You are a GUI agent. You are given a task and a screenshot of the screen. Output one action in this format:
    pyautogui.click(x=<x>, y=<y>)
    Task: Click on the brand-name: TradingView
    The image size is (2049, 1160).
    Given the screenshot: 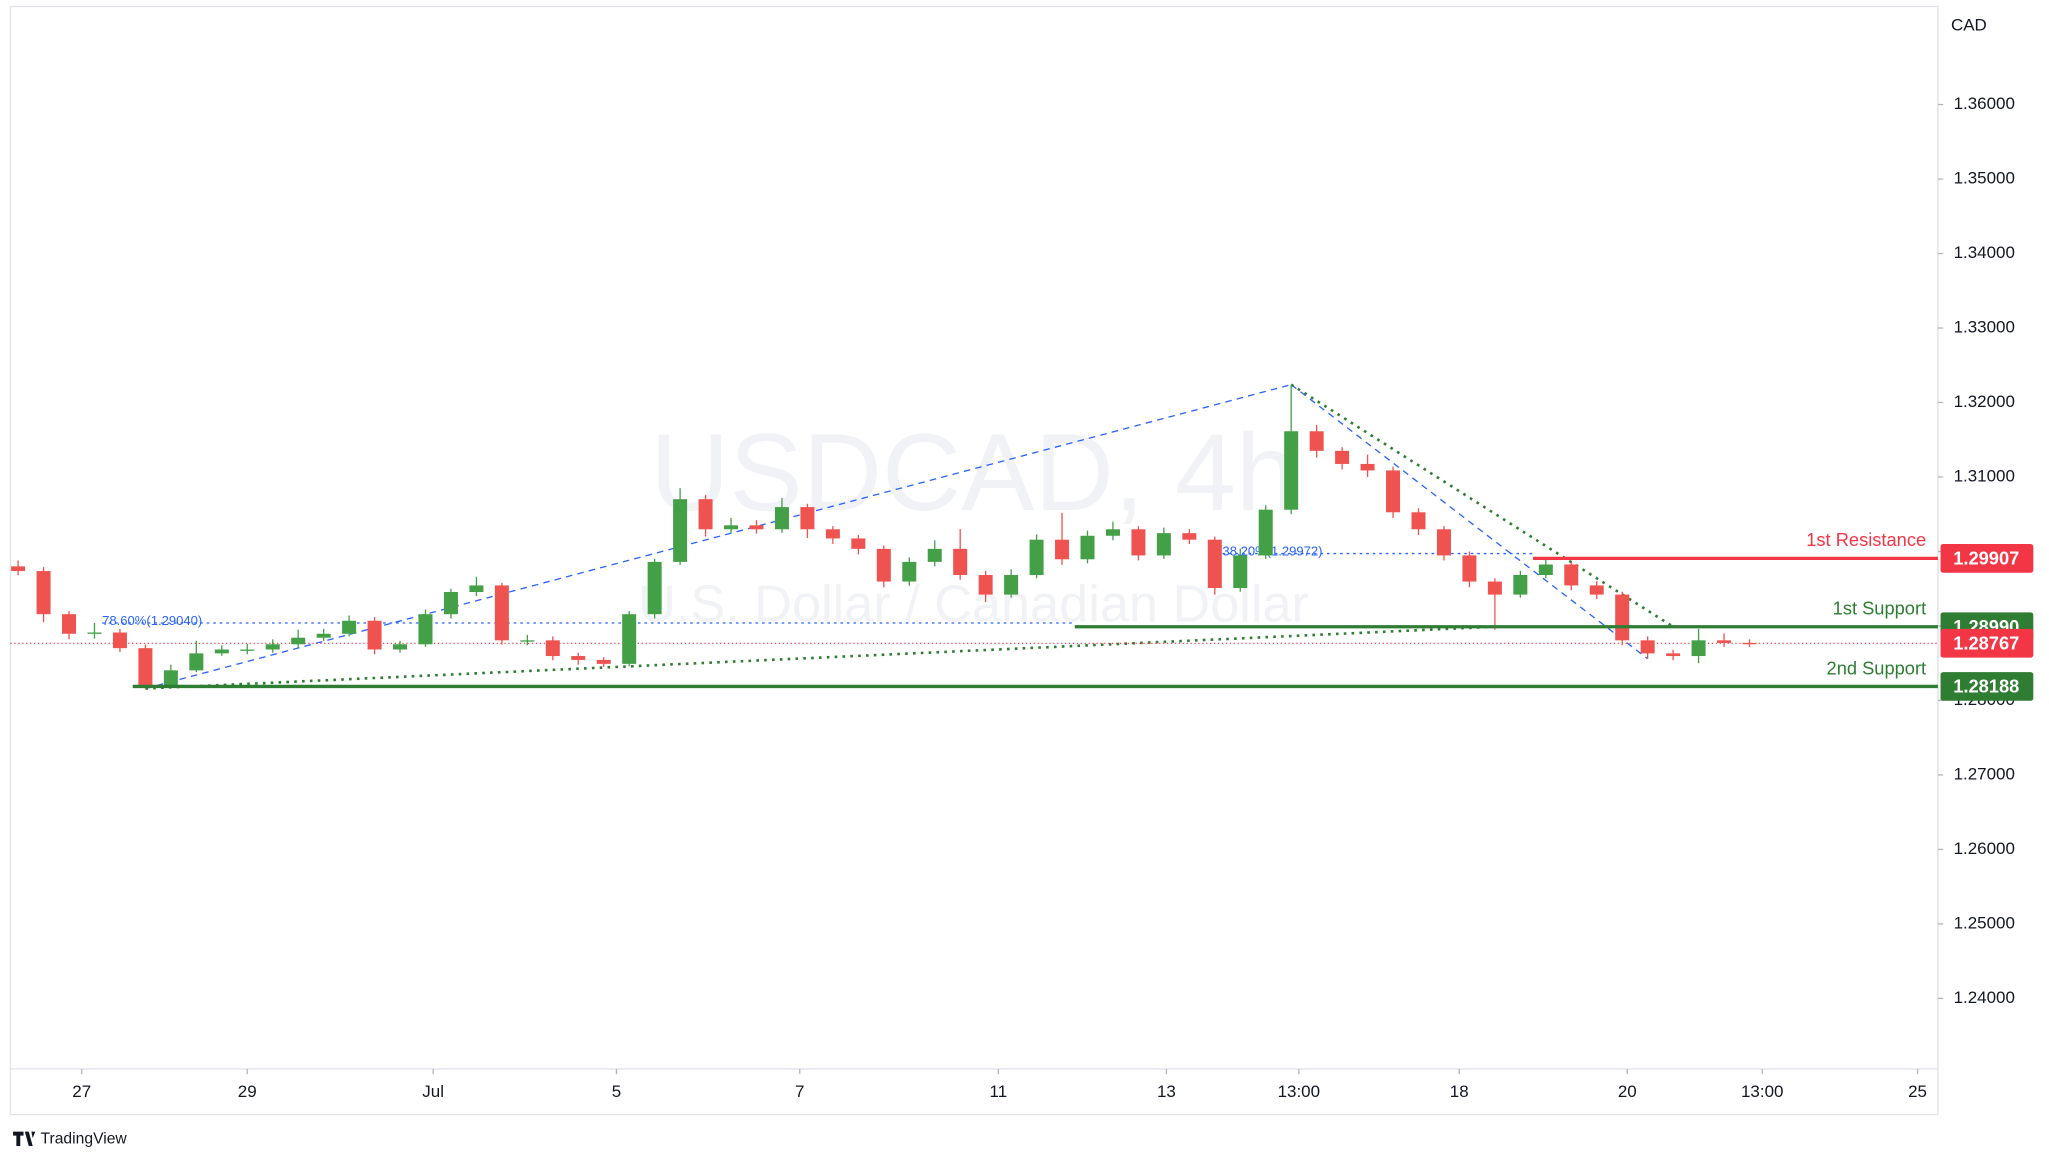 What is the action you would take?
    pyautogui.click(x=84, y=1139)
    